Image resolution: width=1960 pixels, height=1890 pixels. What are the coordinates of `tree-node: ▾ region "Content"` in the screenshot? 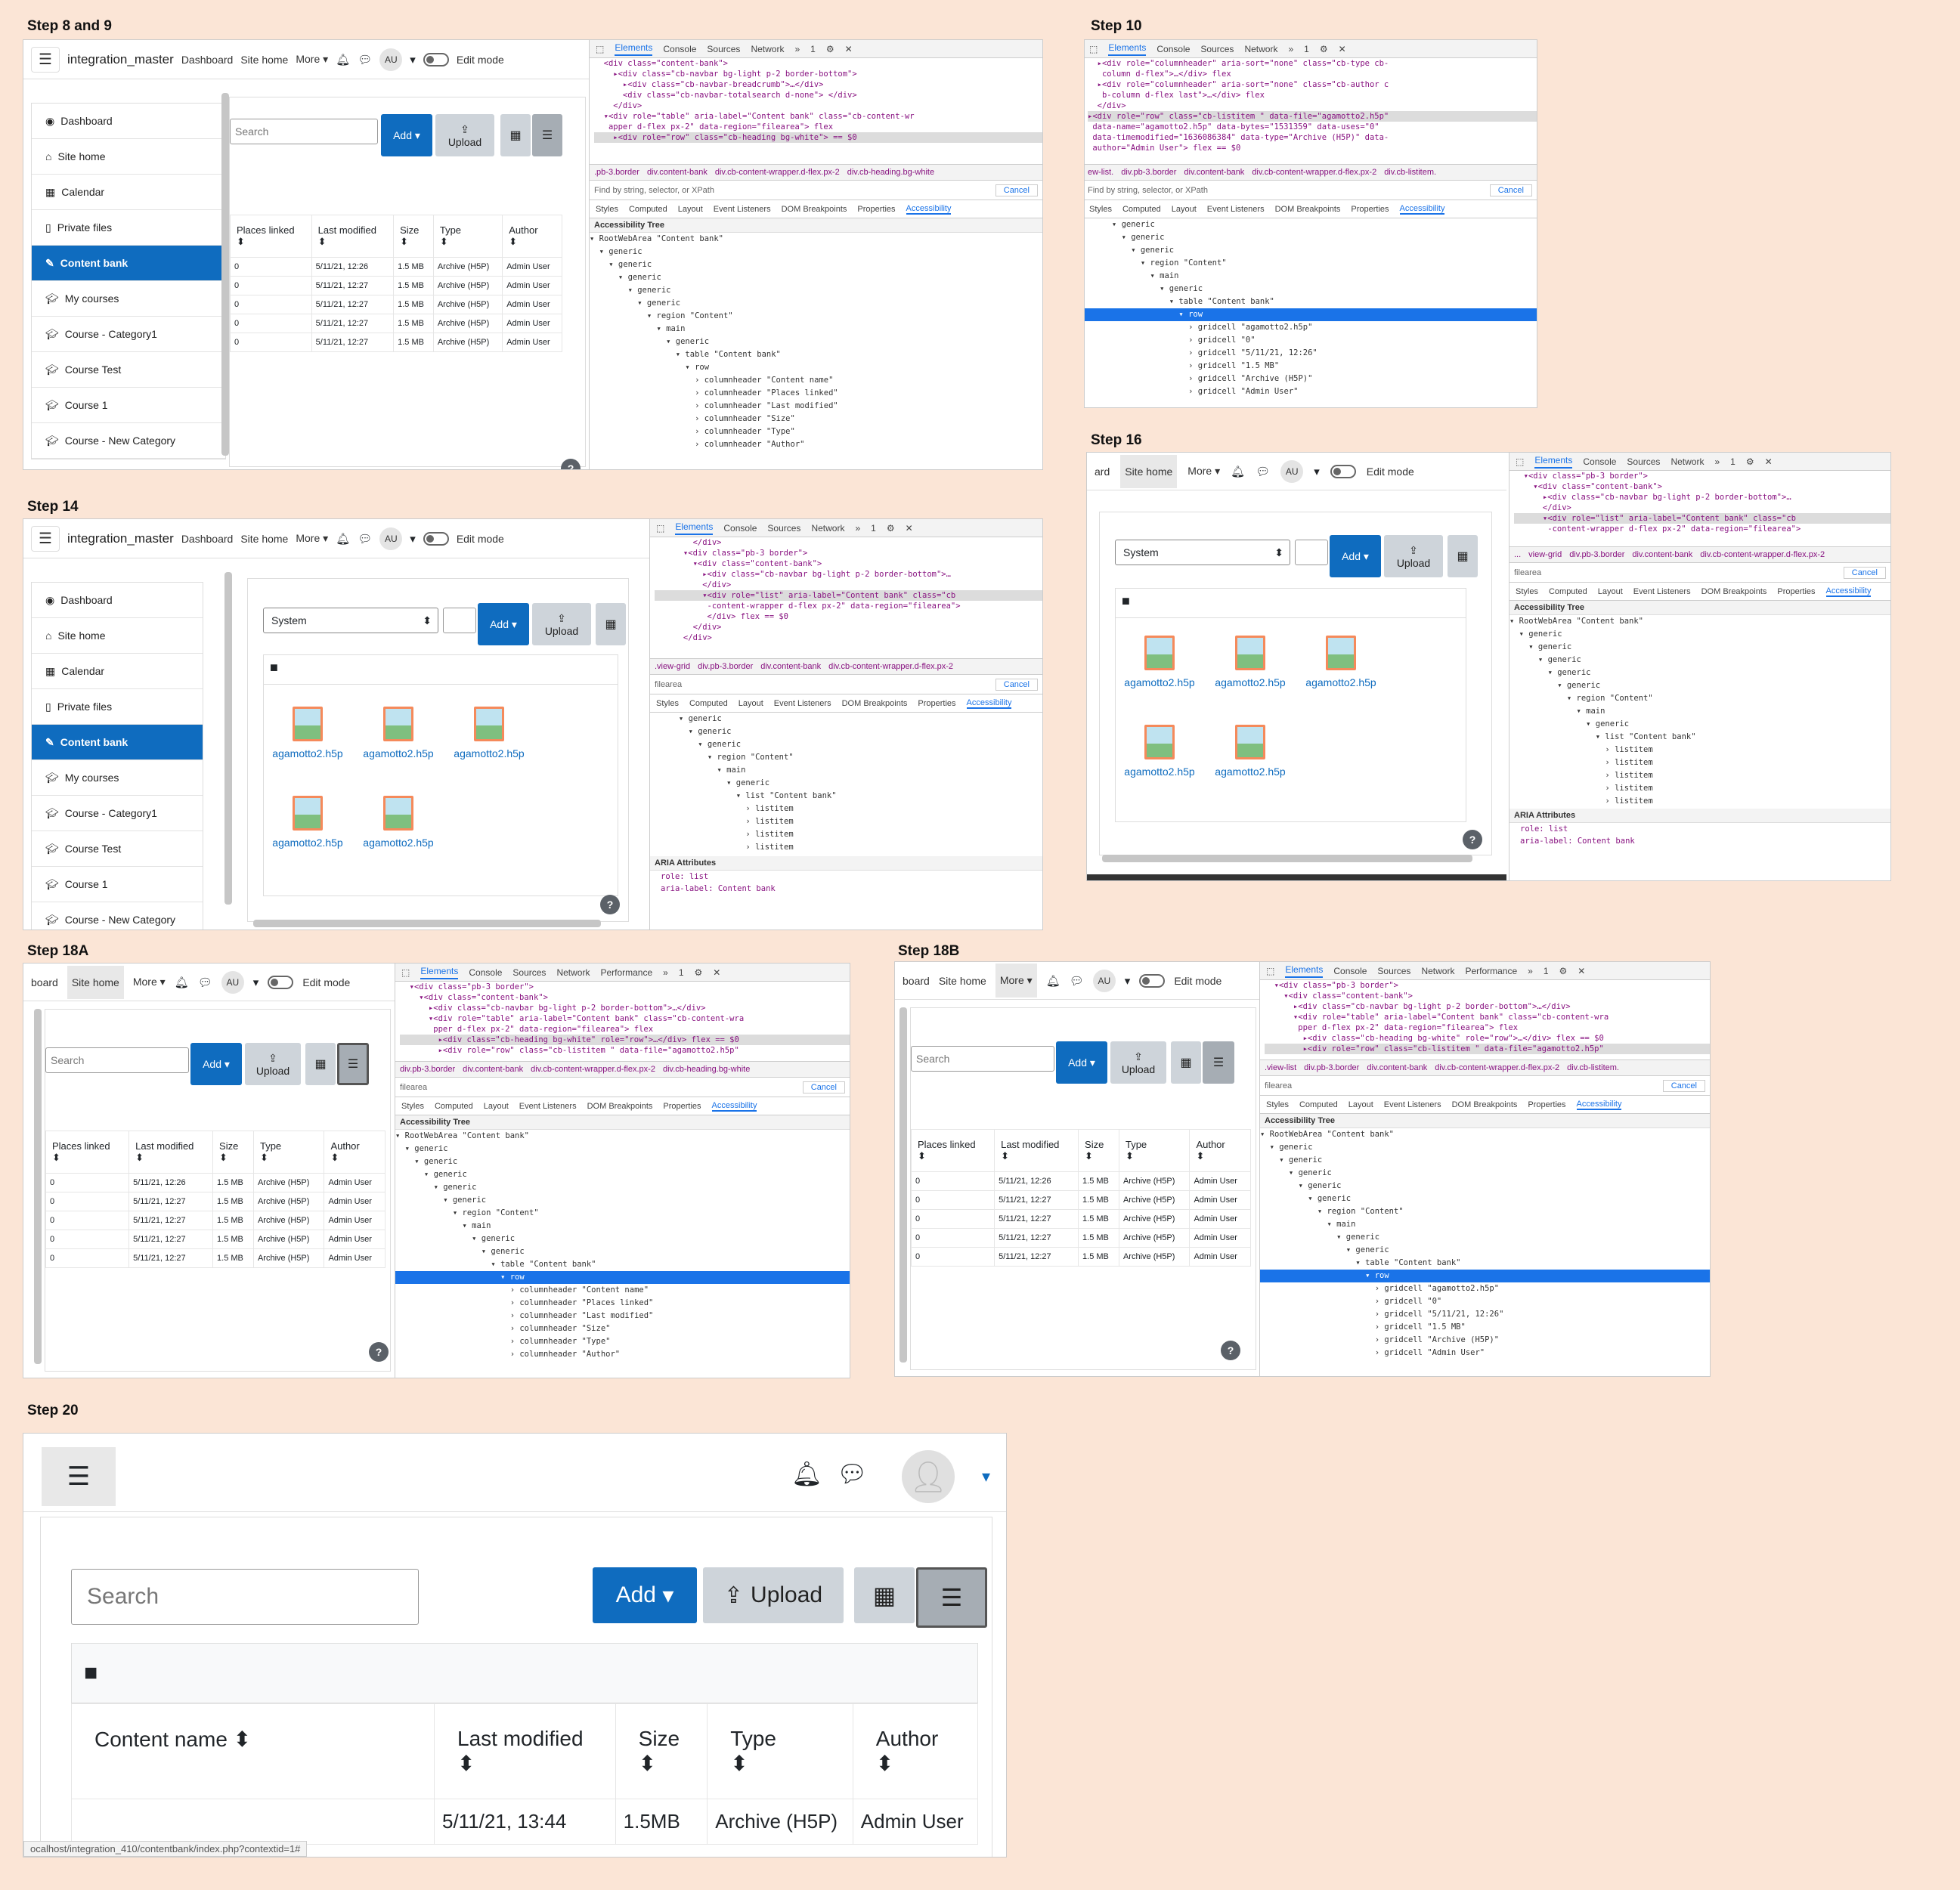 It's located at (1332, 1211).